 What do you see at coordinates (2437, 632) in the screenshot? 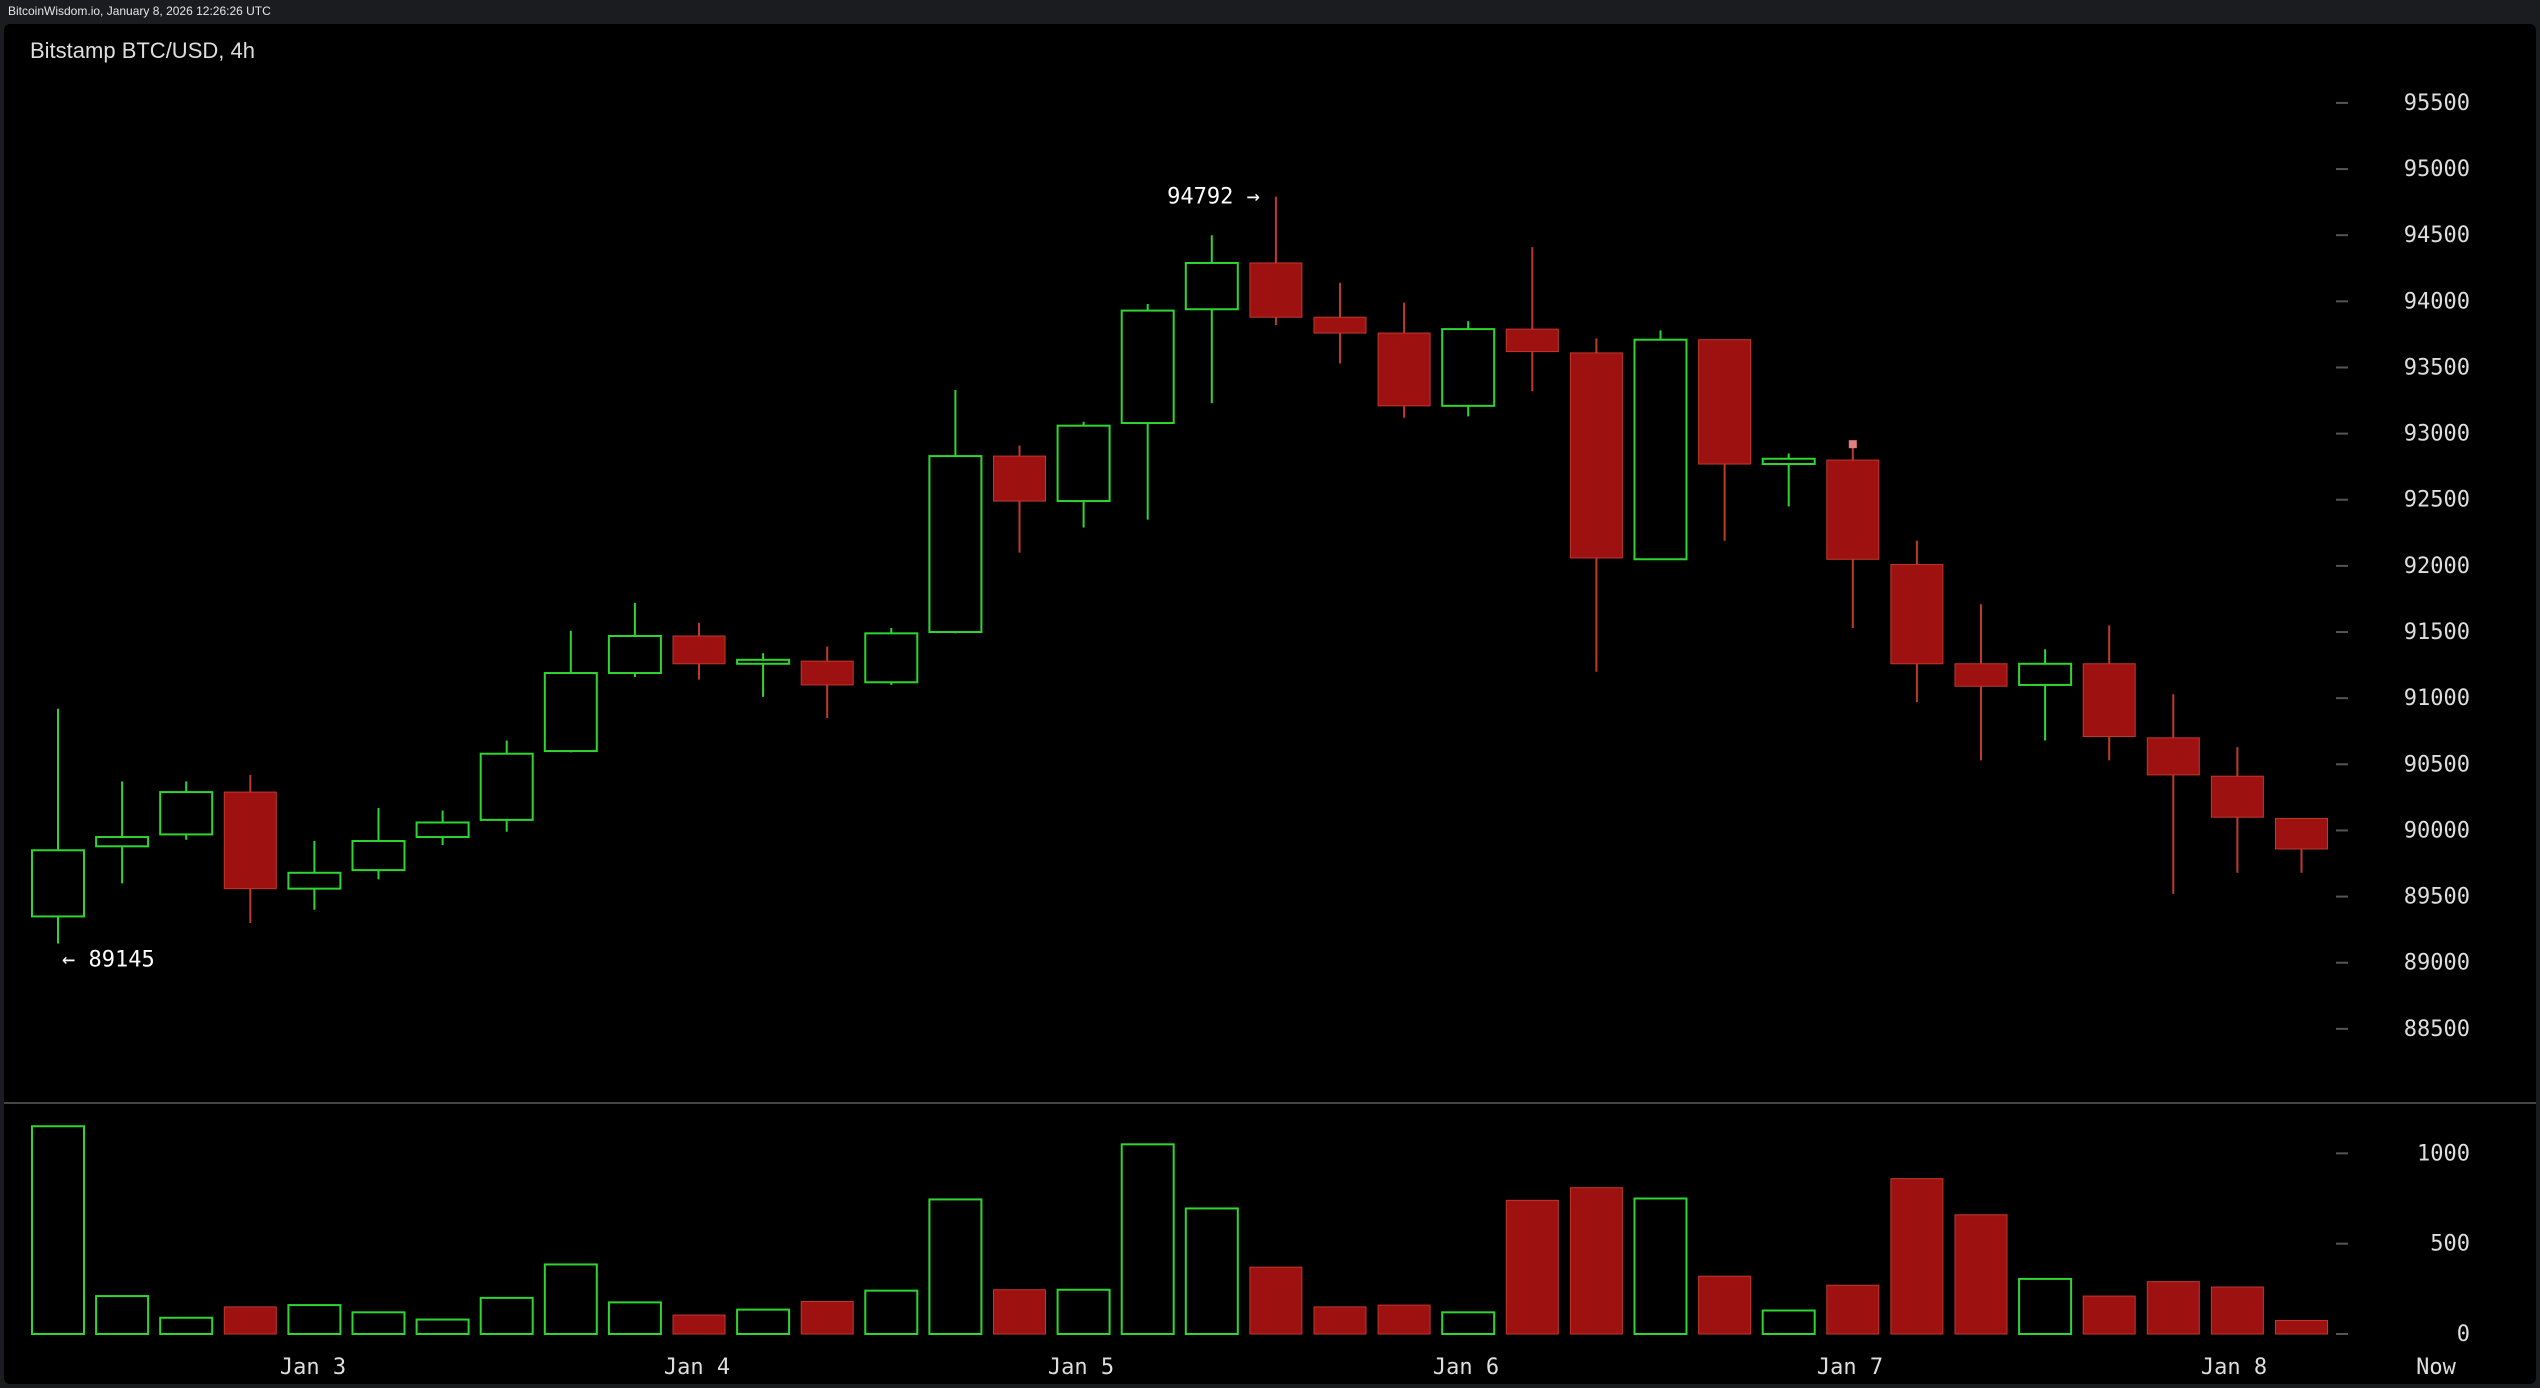
I see `price-tick-label: 91500` at bounding box center [2437, 632].